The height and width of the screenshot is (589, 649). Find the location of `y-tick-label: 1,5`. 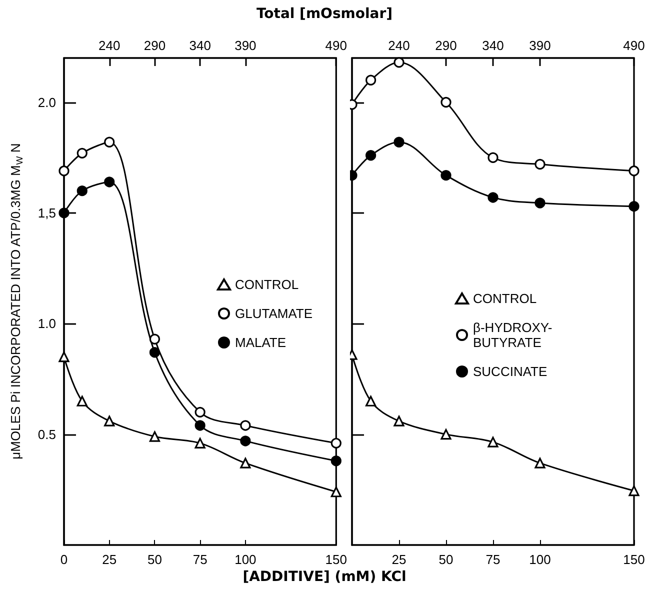

y-tick-label: 1,5 is located at coordinates (47, 212).